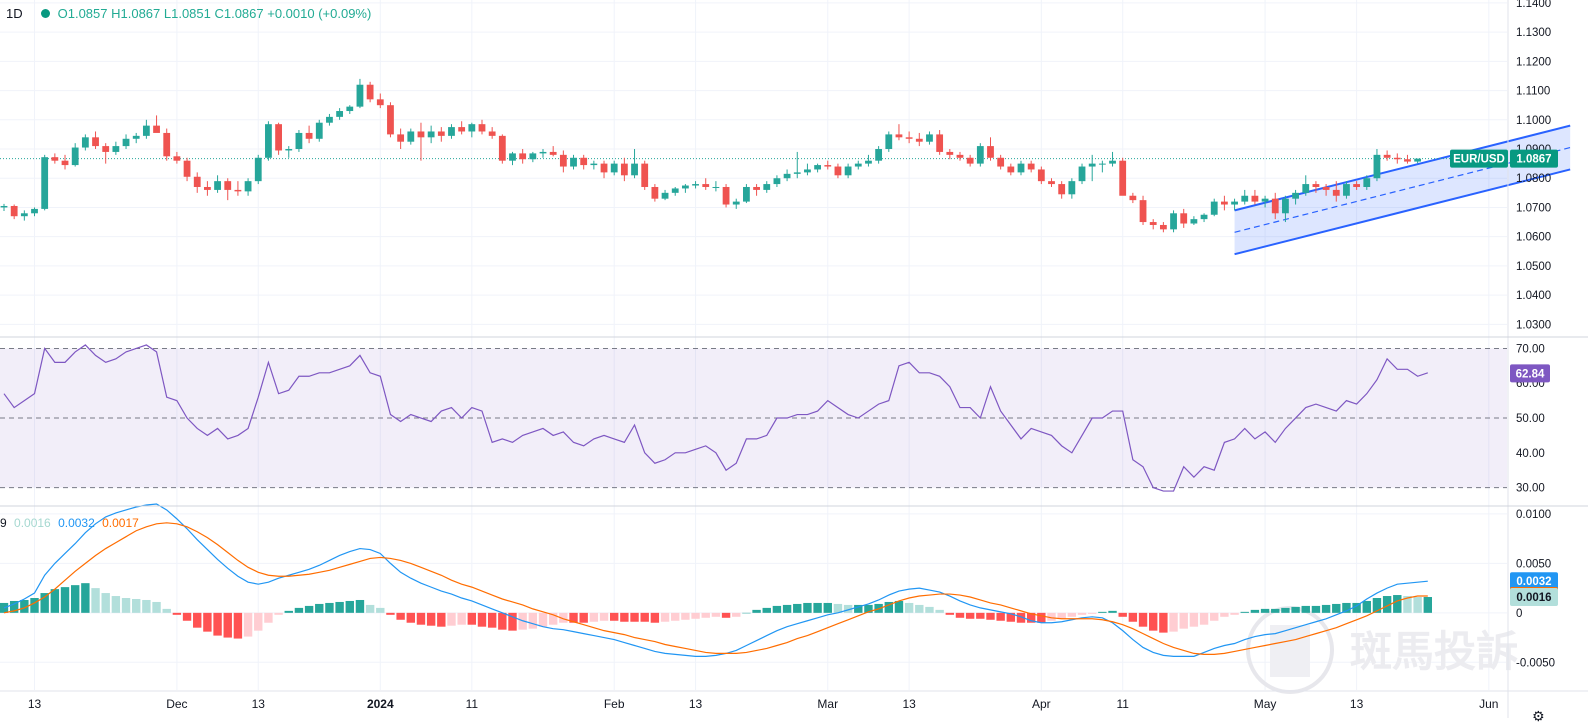 The height and width of the screenshot is (725, 1588). What do you see at coordinates (1533, 325) in the screenshot?
I see `price-y-tick-label: 1.0300` at bounding box center [1533, 325].